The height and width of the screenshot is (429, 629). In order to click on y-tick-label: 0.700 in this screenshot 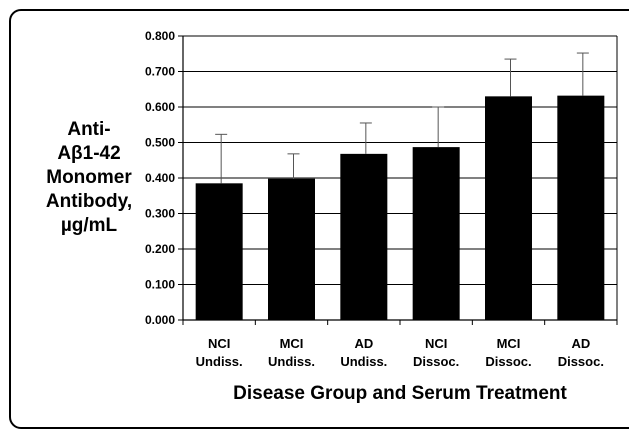, I will do `click(160, 72)`.